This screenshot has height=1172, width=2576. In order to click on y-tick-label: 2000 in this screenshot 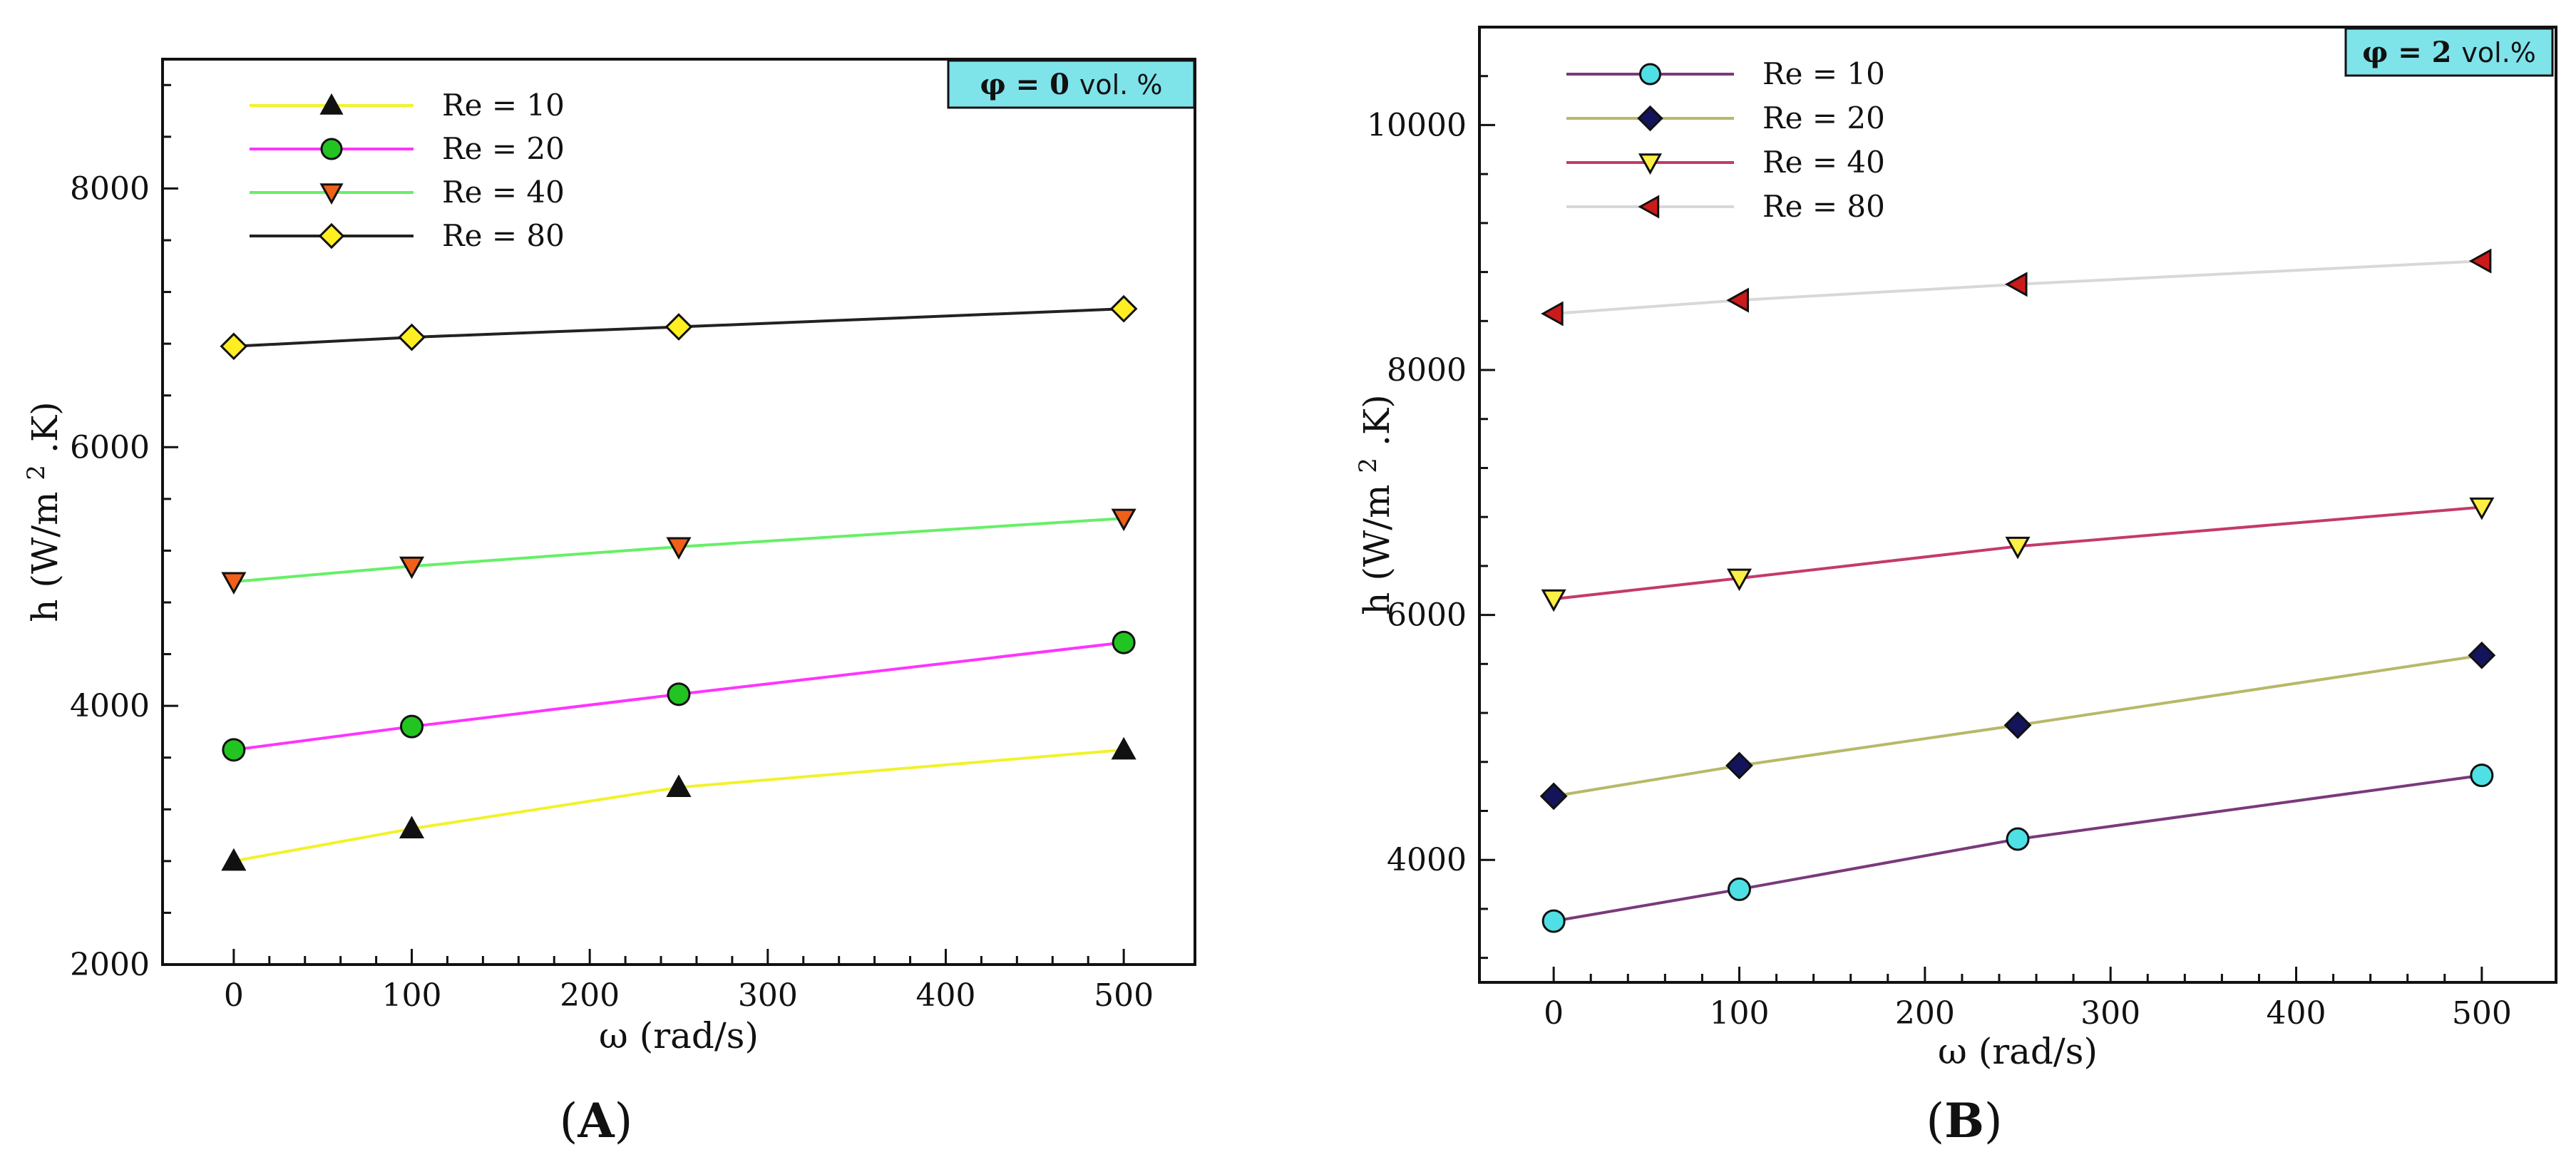, I will do `click(110, 965)`.